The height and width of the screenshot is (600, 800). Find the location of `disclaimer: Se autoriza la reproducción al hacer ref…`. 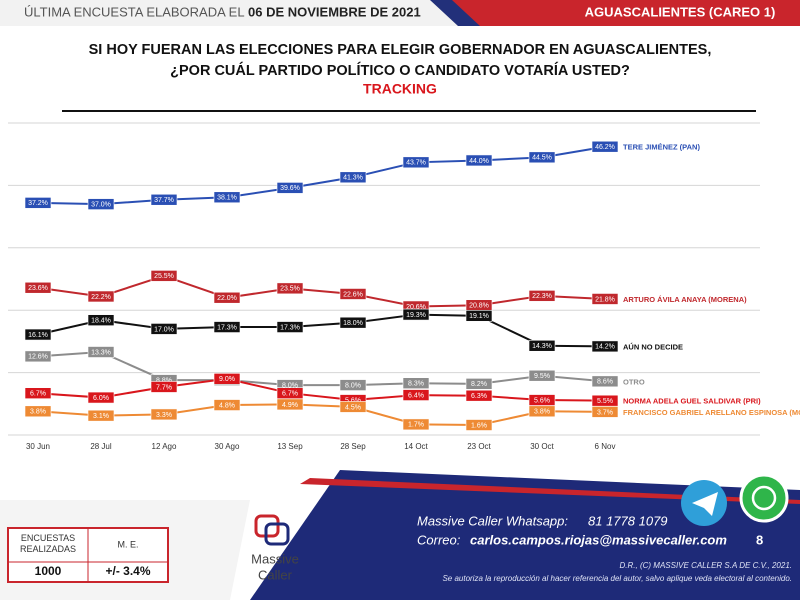

disclaimer: Se autoriza la reproducción al hacer ref… is located at coordinates (617, 578).